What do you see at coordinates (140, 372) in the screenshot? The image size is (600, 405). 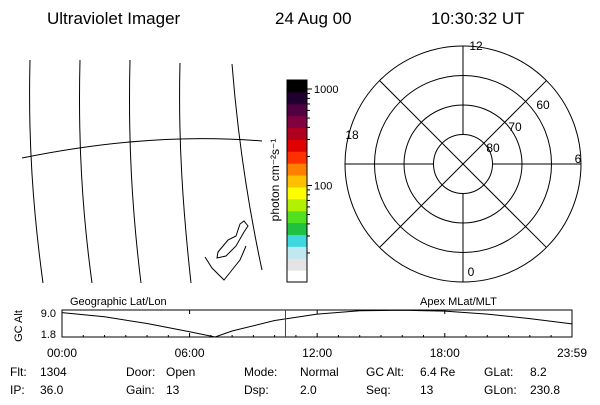 I see `footer-label: Door:` at bounding box center [140, 372].